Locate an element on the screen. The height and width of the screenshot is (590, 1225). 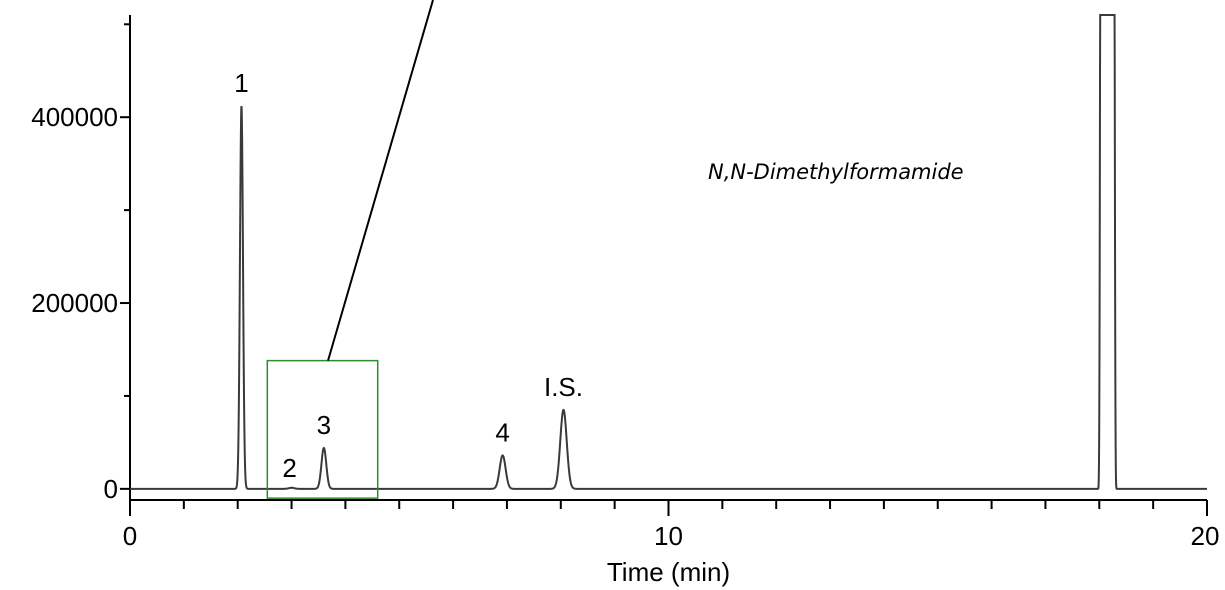
zoom-callout-line is located at coordinates (380, 180).